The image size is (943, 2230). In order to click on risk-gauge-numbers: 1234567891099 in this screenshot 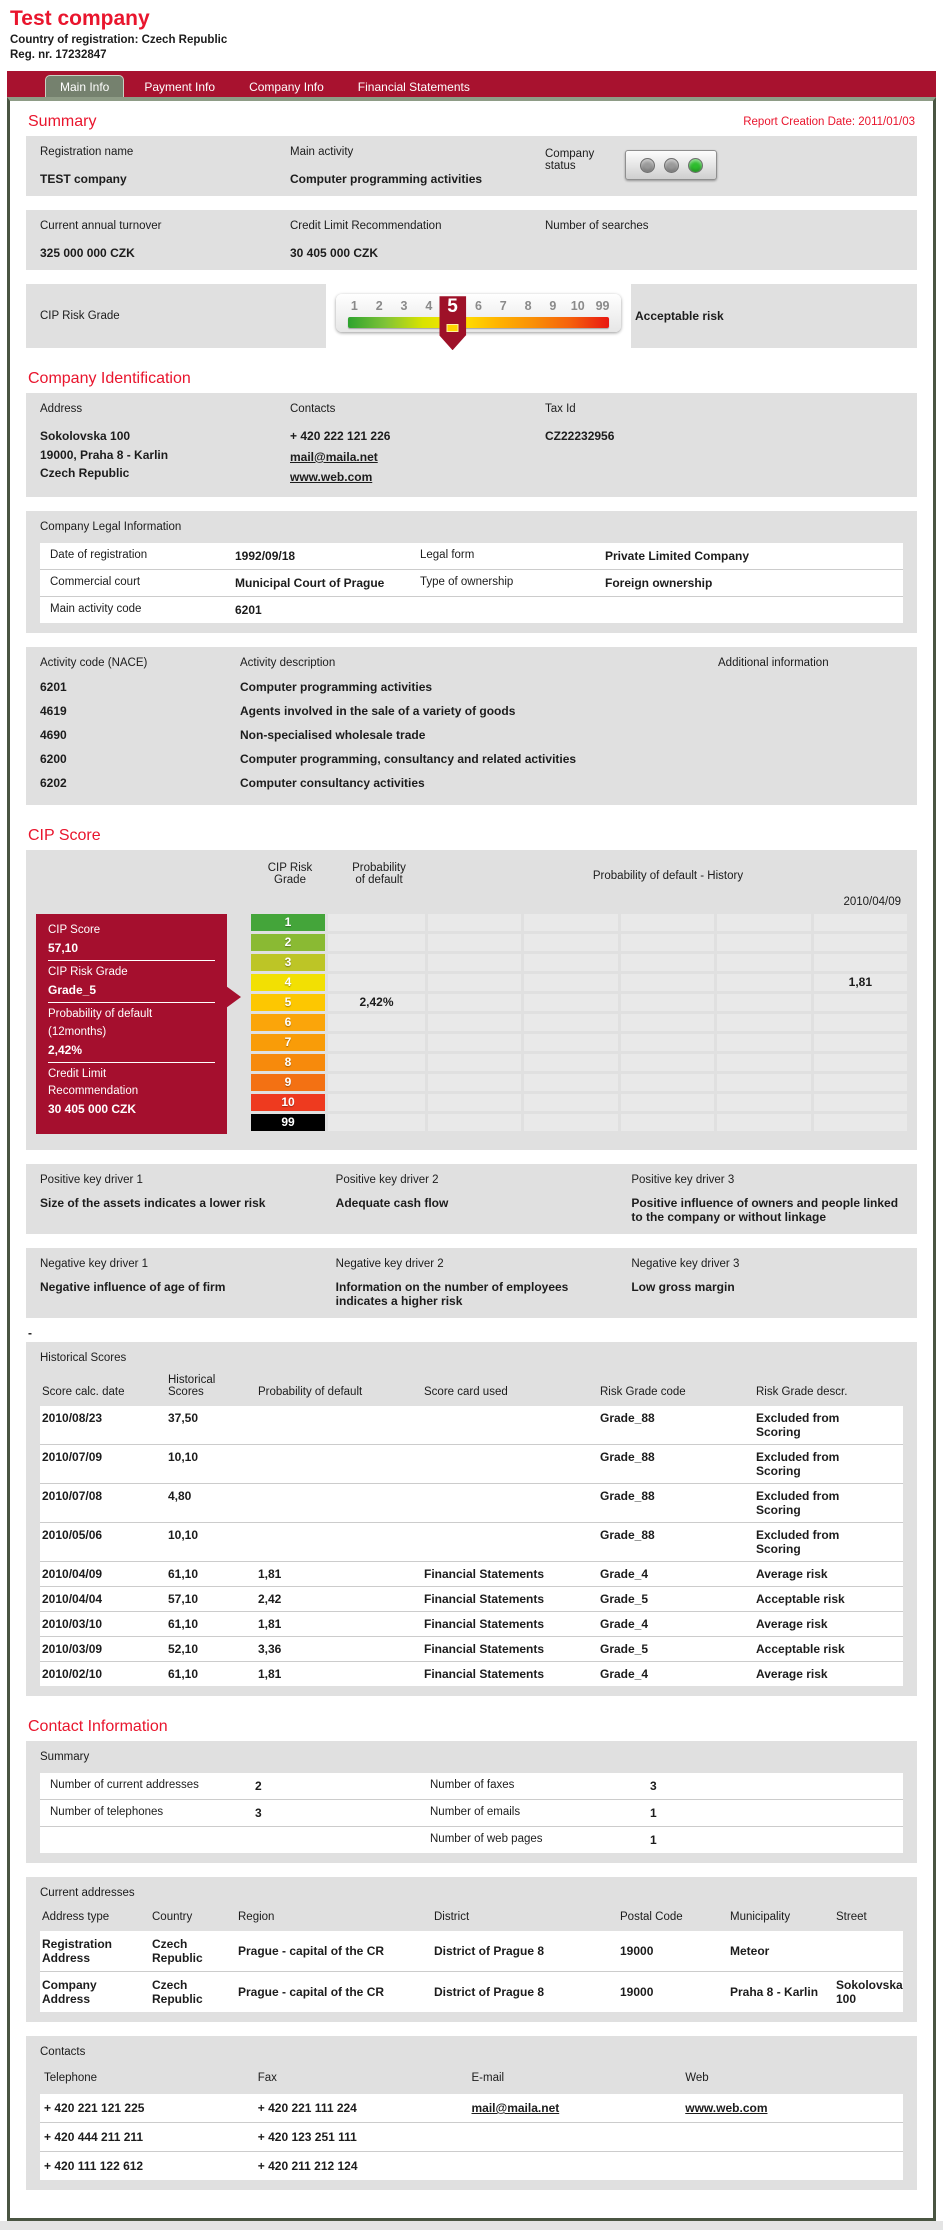, I will do `click(478, 306)`.